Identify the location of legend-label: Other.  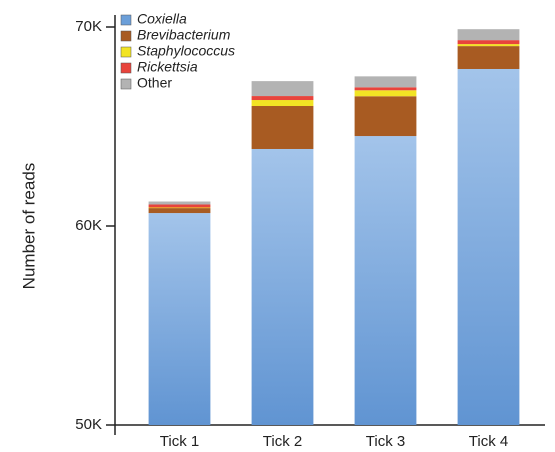
(154, 83).